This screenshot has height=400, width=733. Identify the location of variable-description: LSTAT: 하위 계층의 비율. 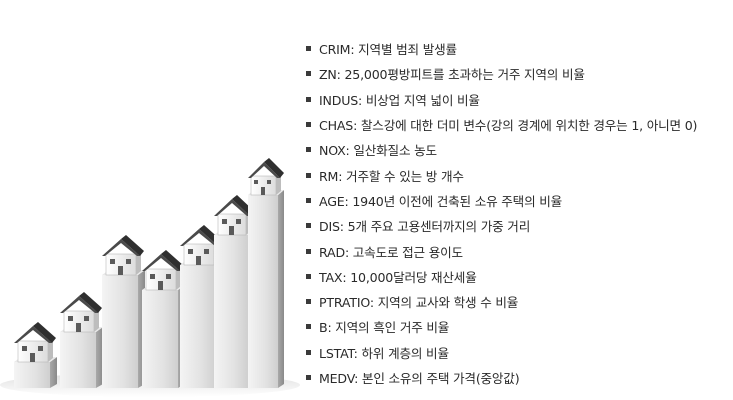
(384, 353).